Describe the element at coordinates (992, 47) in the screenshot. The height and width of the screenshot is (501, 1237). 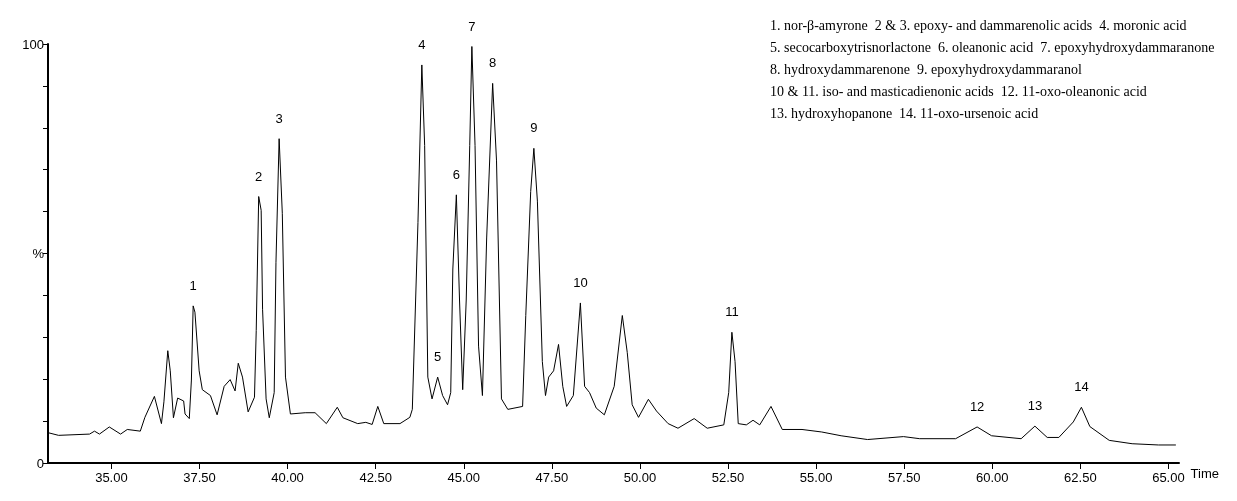
I see `annotation: 5. secocarboxytrisnorlactone 6. oleanonic acid 7. epoxyhydroxydammaranone` at that location.